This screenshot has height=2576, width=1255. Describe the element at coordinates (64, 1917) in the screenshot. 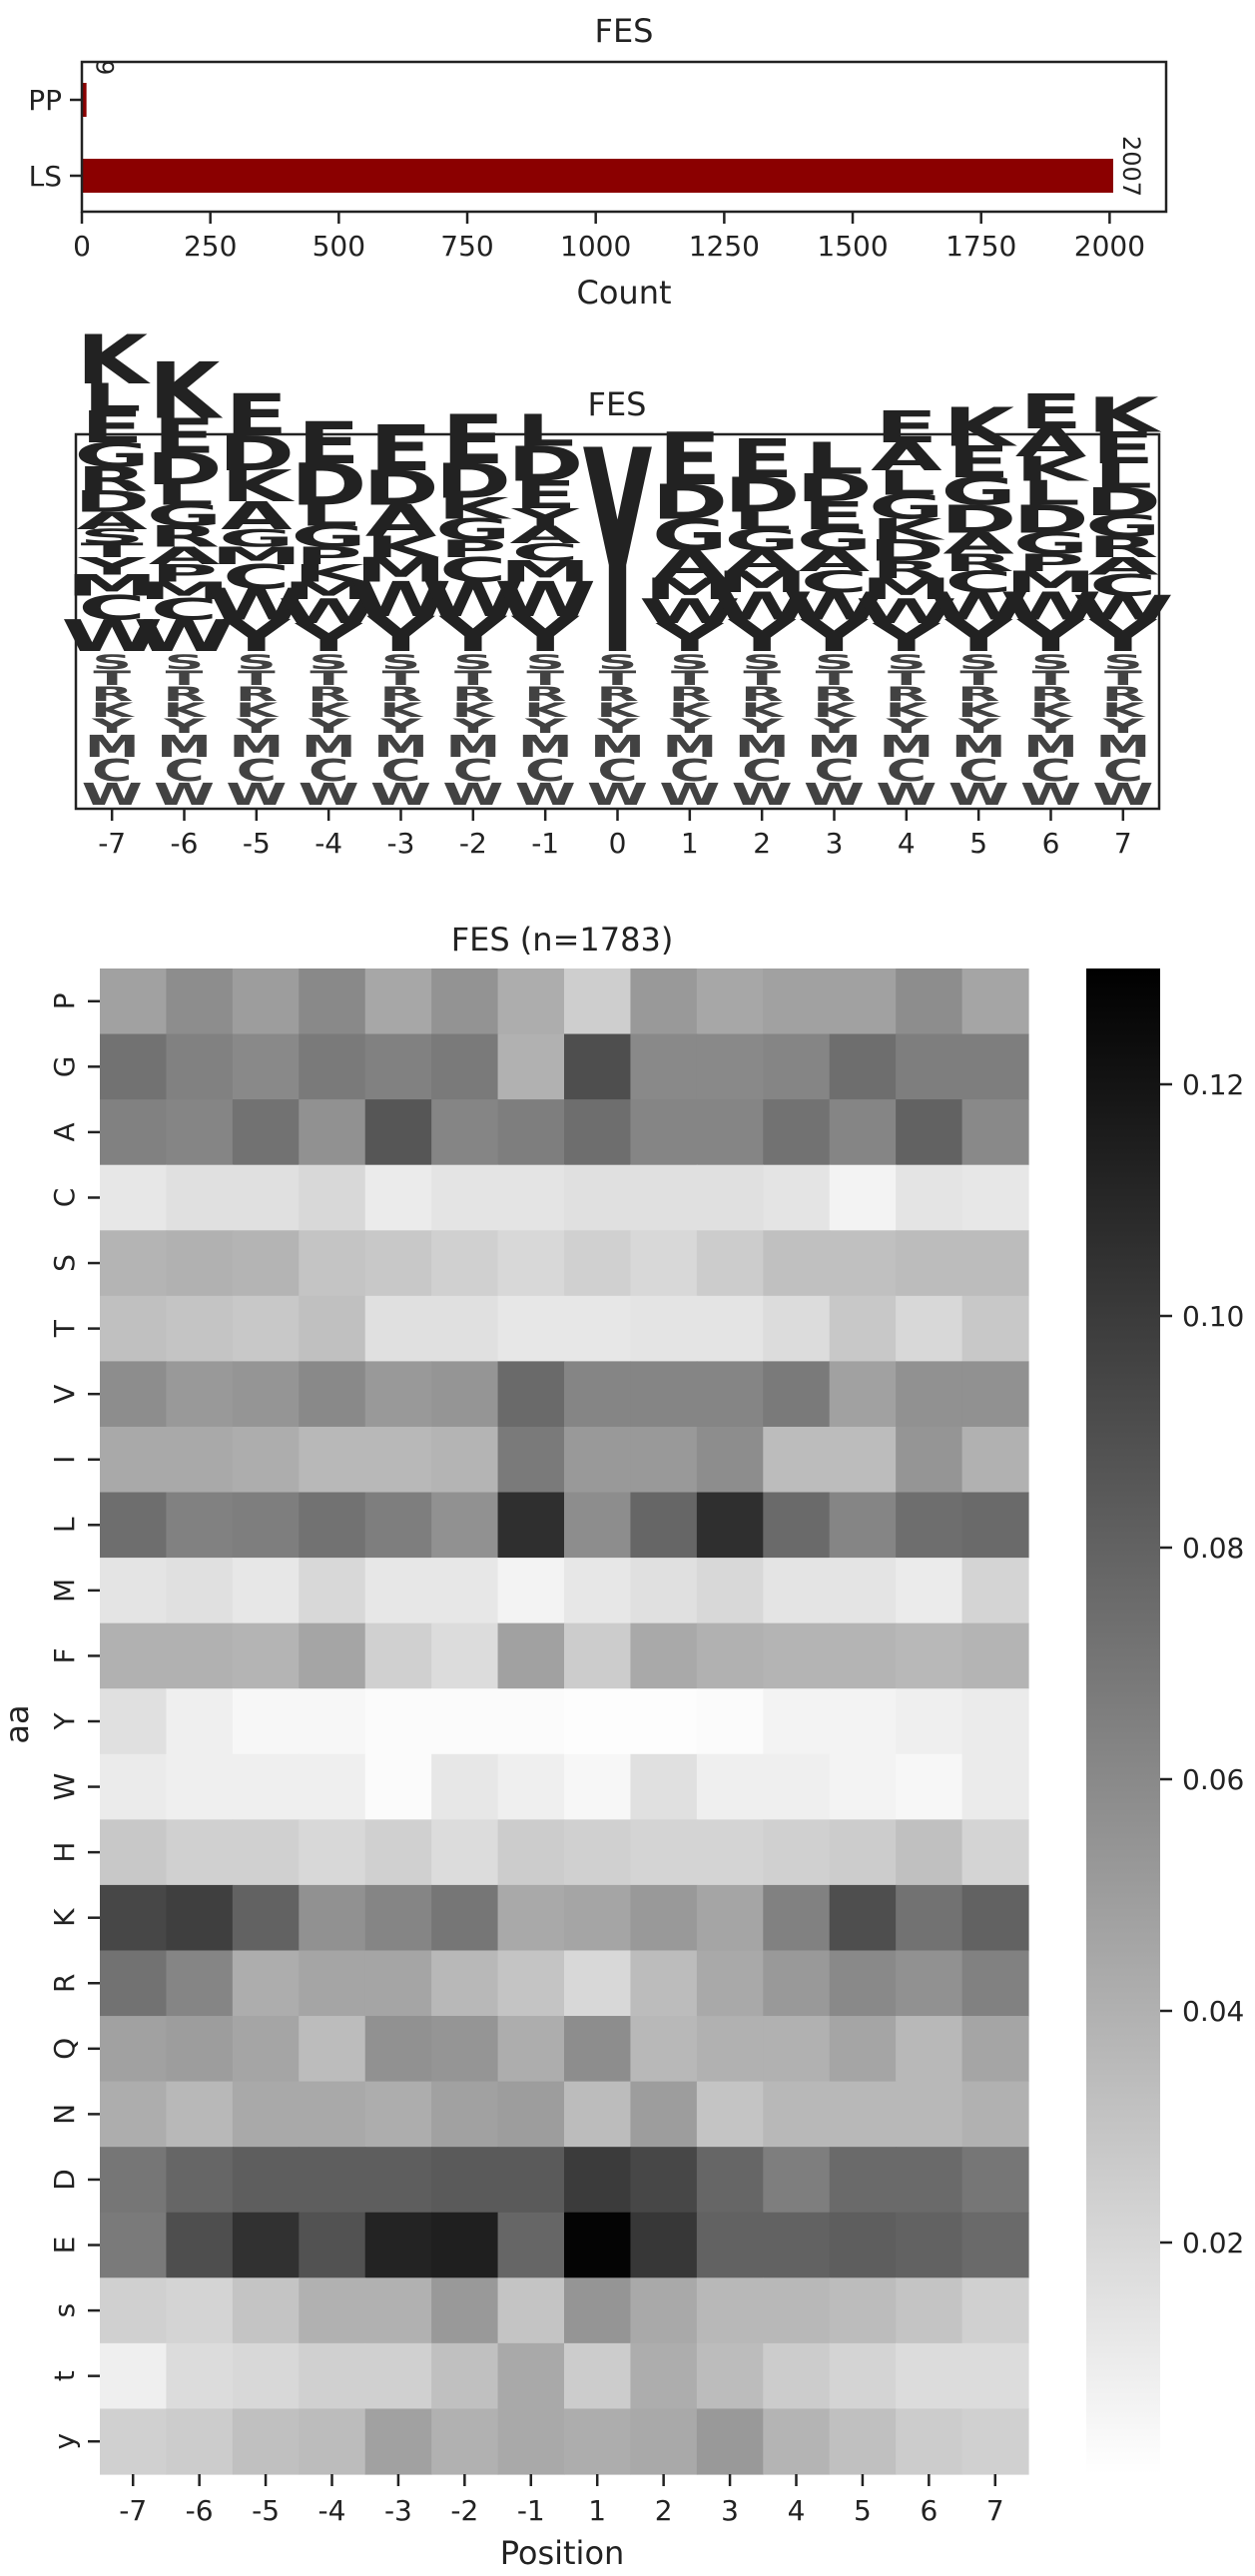

I see `heatmap-ytick-label: K` at that location.